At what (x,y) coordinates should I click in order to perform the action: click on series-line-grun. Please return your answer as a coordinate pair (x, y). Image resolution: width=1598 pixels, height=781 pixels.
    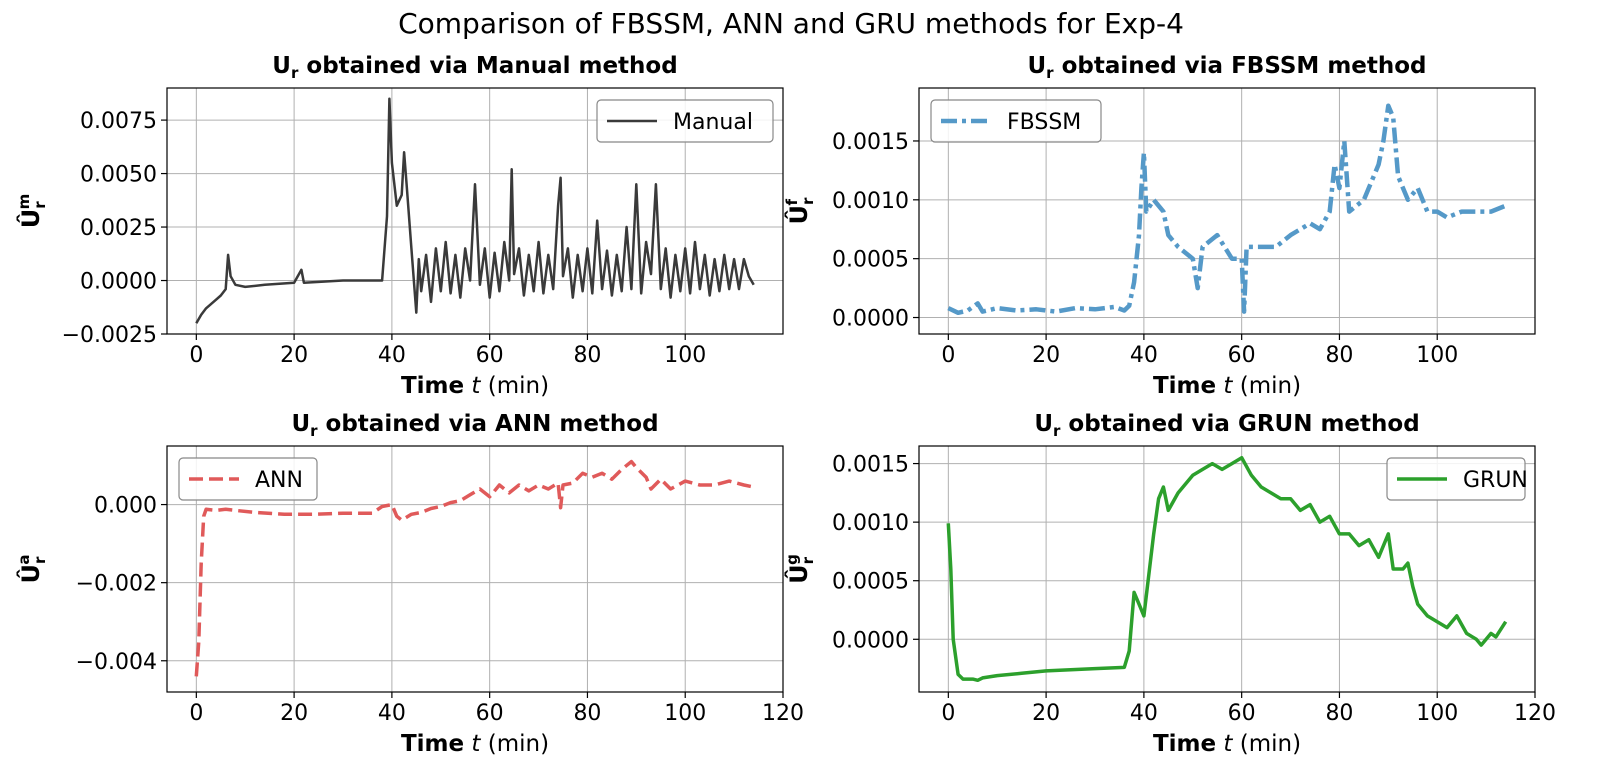
    Looking at the image, I should click on (1227, 569).